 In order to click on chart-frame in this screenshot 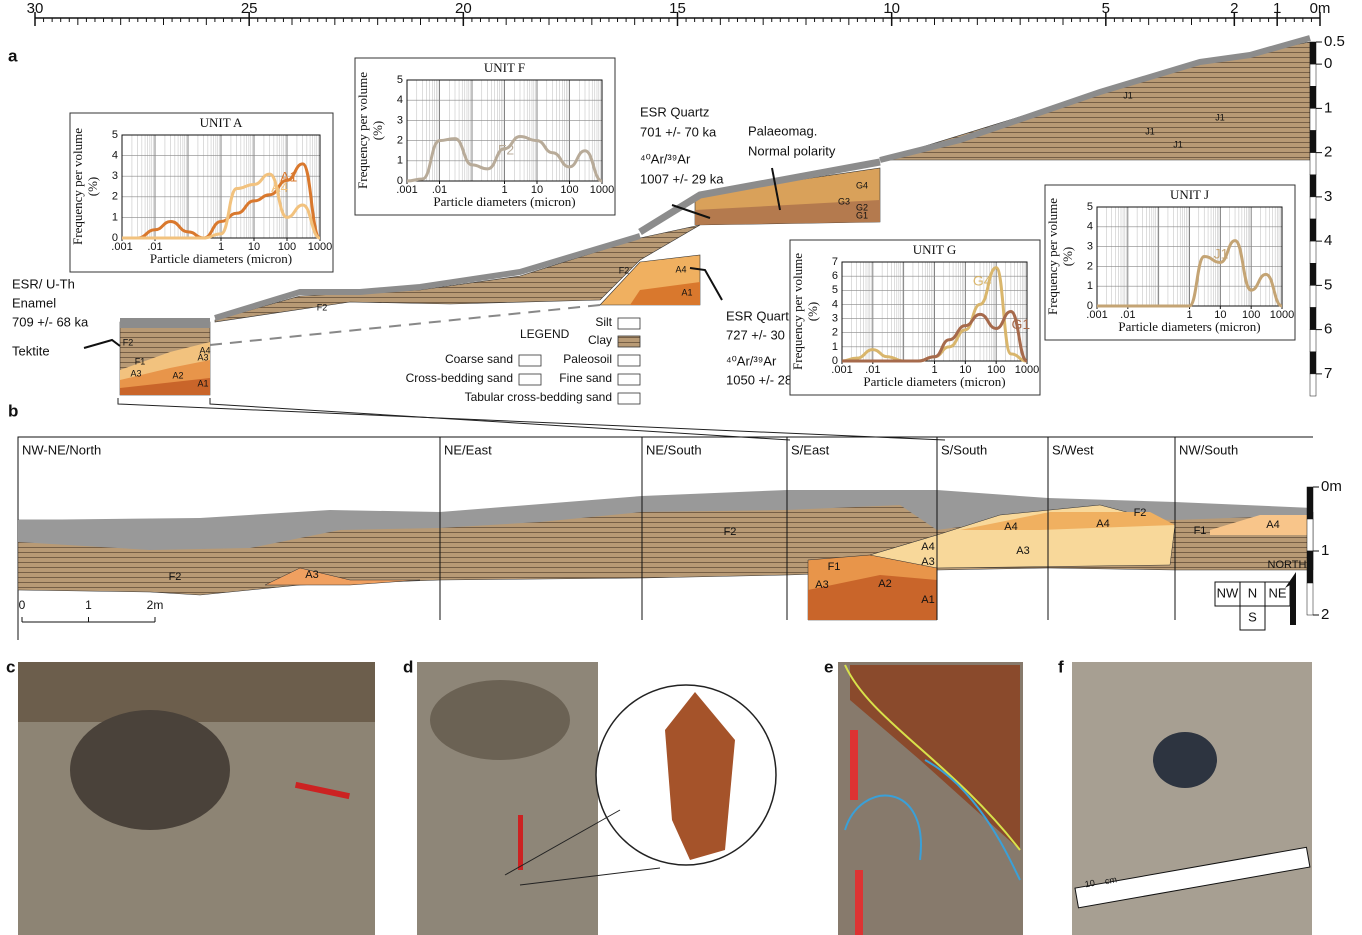, I will do `click(201, 192)`.